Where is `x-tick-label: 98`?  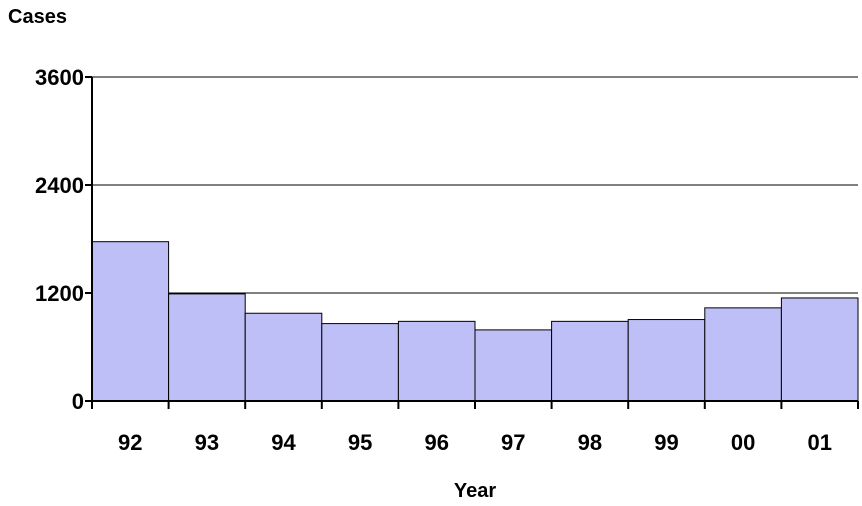
x-tick-label: 98 is located at coordinates (590, 442).